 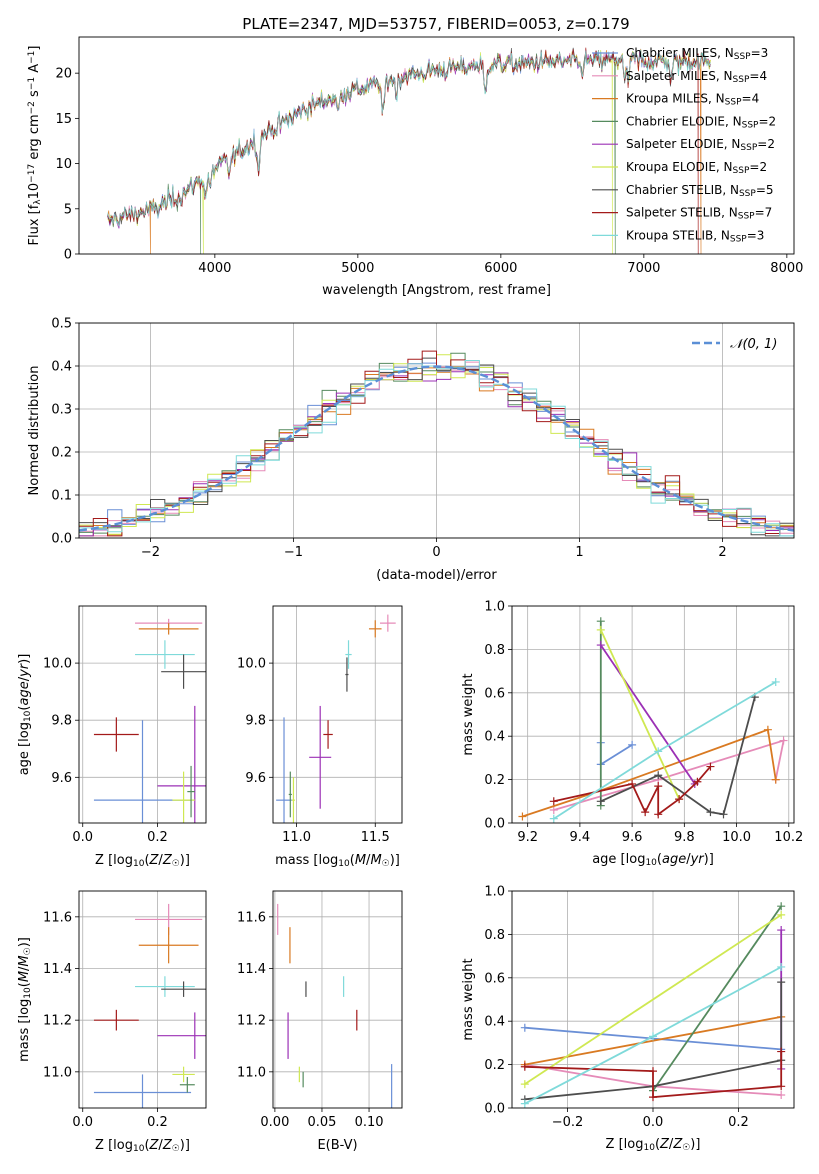 I want to click on y-tick-label: 9.6, so click(x=61, y=778).